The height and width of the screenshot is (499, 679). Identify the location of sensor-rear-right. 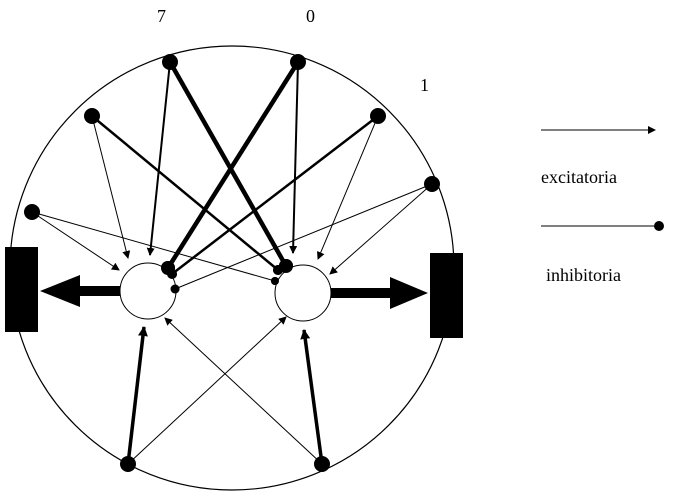
(322, 464).